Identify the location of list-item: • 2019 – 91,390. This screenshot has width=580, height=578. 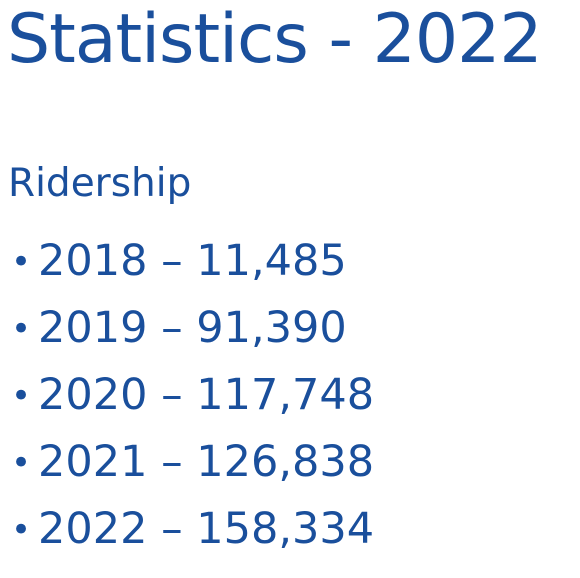
(187, 328).